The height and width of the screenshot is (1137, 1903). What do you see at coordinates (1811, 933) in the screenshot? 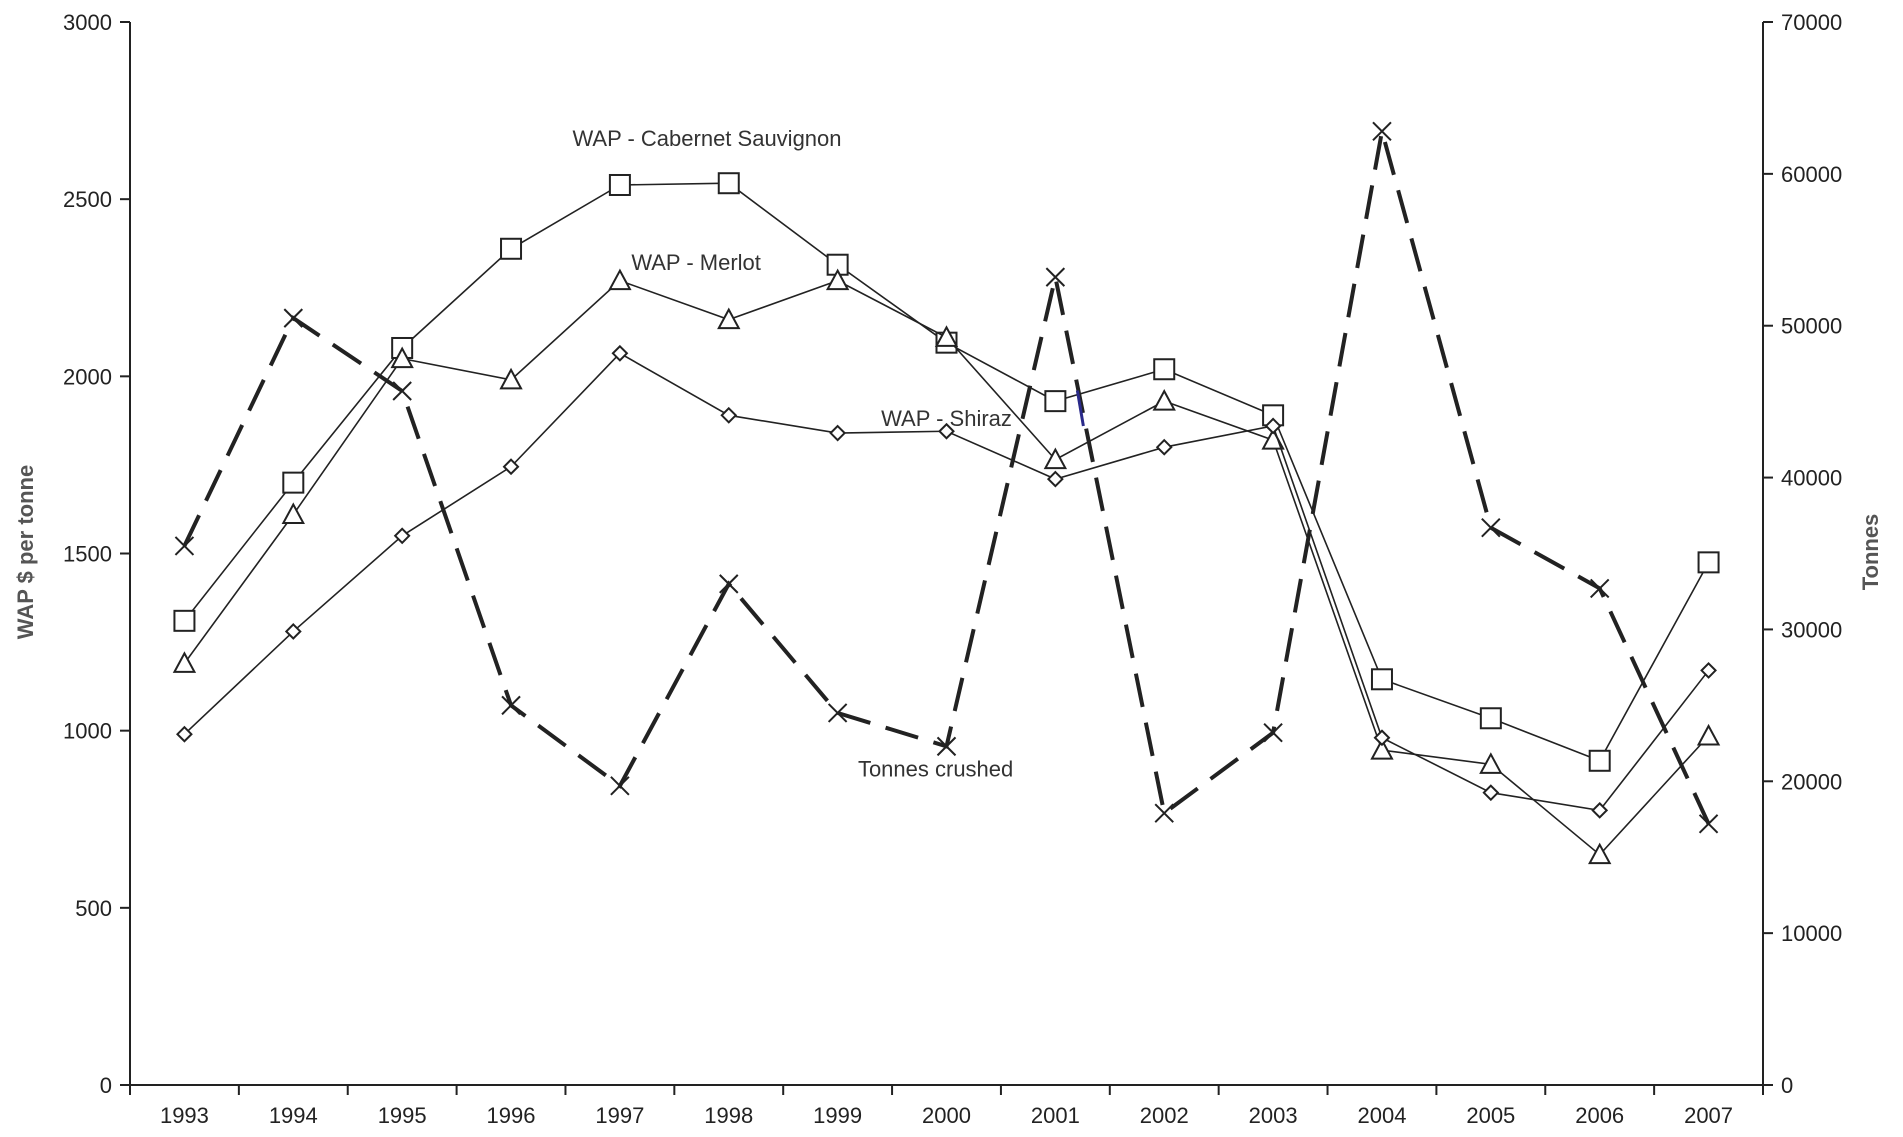
I see `y-tick-label-right: 10000` at bounding box center [1811, 933].